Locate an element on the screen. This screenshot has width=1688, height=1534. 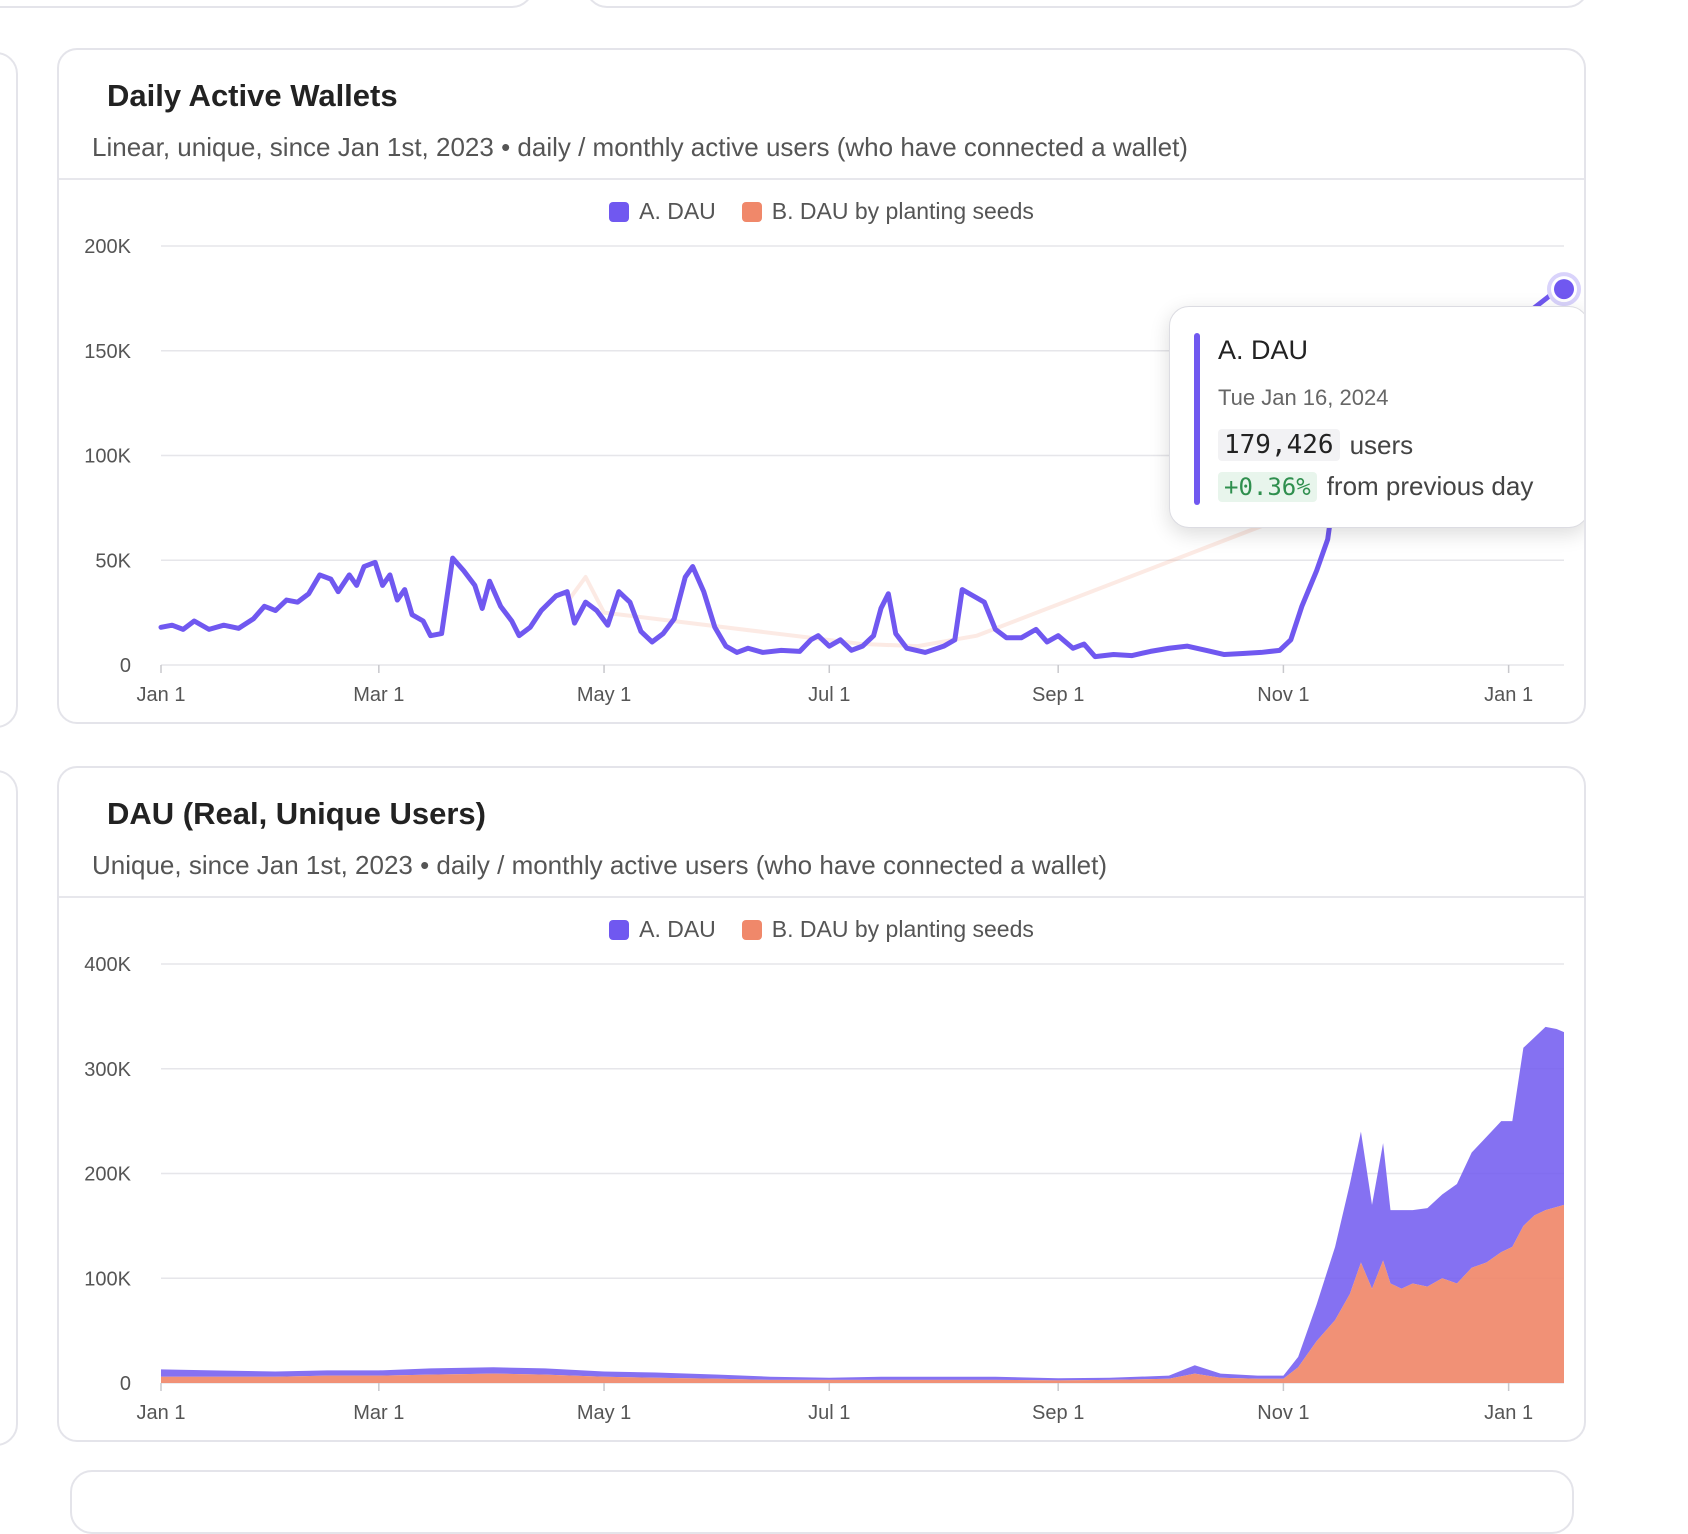
tooltip-unit: users is located at coordinates (1381, 444).